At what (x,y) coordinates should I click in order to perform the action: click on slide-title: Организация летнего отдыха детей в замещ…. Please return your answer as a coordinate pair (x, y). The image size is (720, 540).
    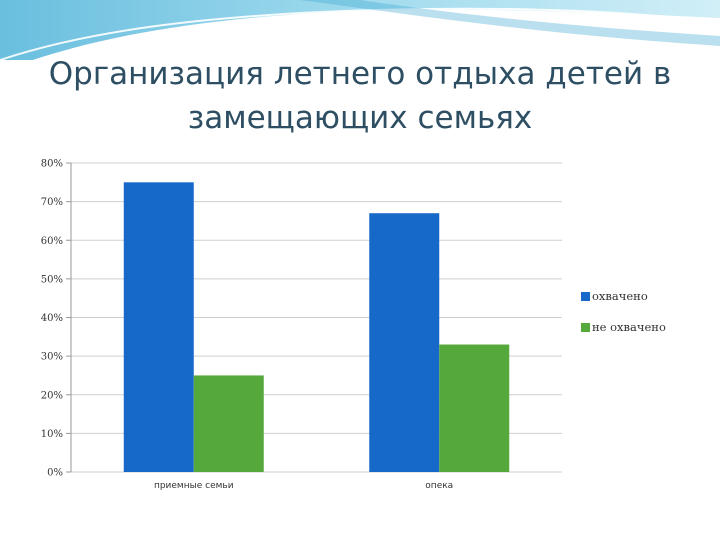
    Looking at the image, I should click on (360, 96).